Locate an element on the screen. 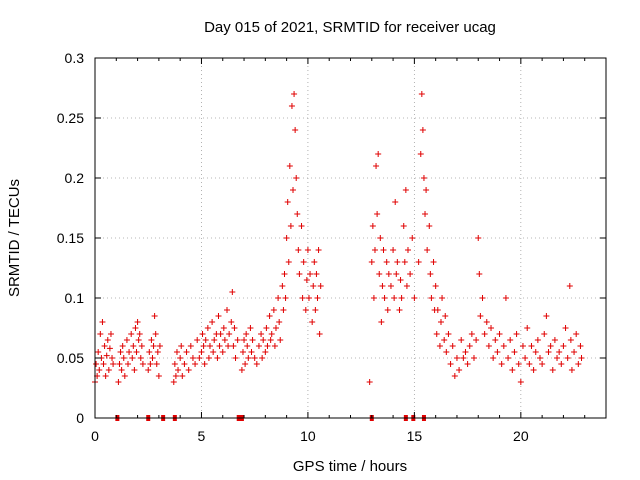 Image resolution: width=640 pixels, height=480 pixels. y-tick-label: 0.2 is located at coordinates (75, 178).